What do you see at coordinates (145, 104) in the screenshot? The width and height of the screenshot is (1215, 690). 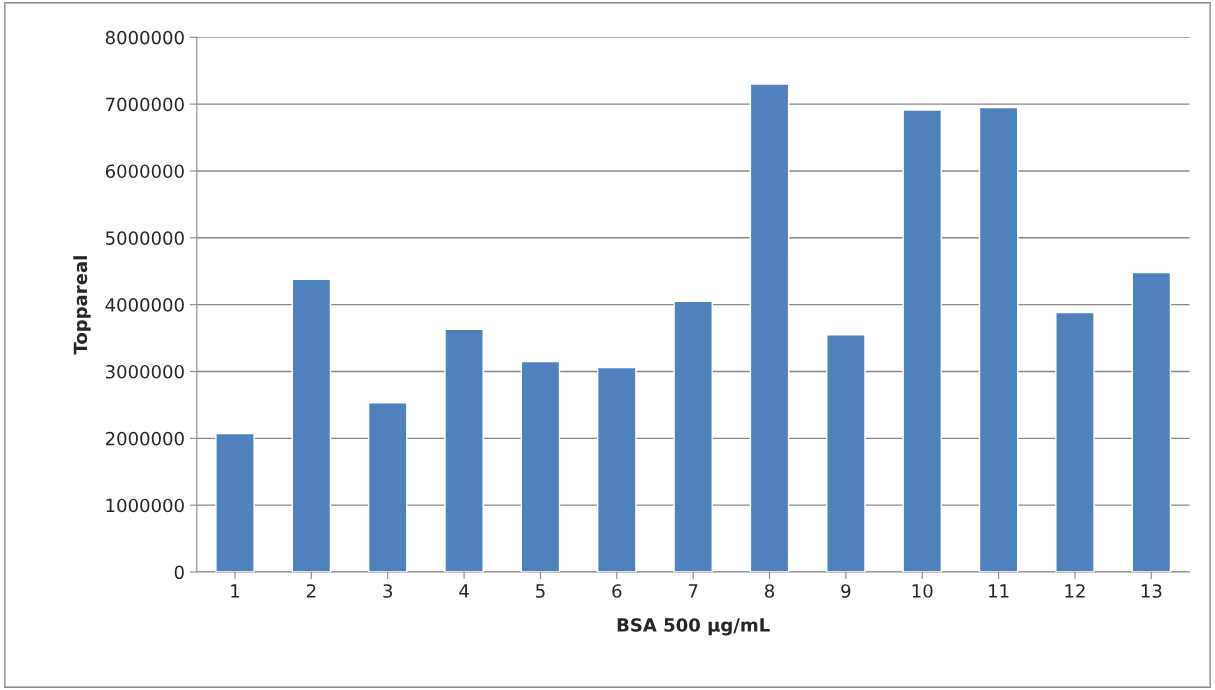 I see `y-tick-label: 7000000` at bounding box center [145, 104].